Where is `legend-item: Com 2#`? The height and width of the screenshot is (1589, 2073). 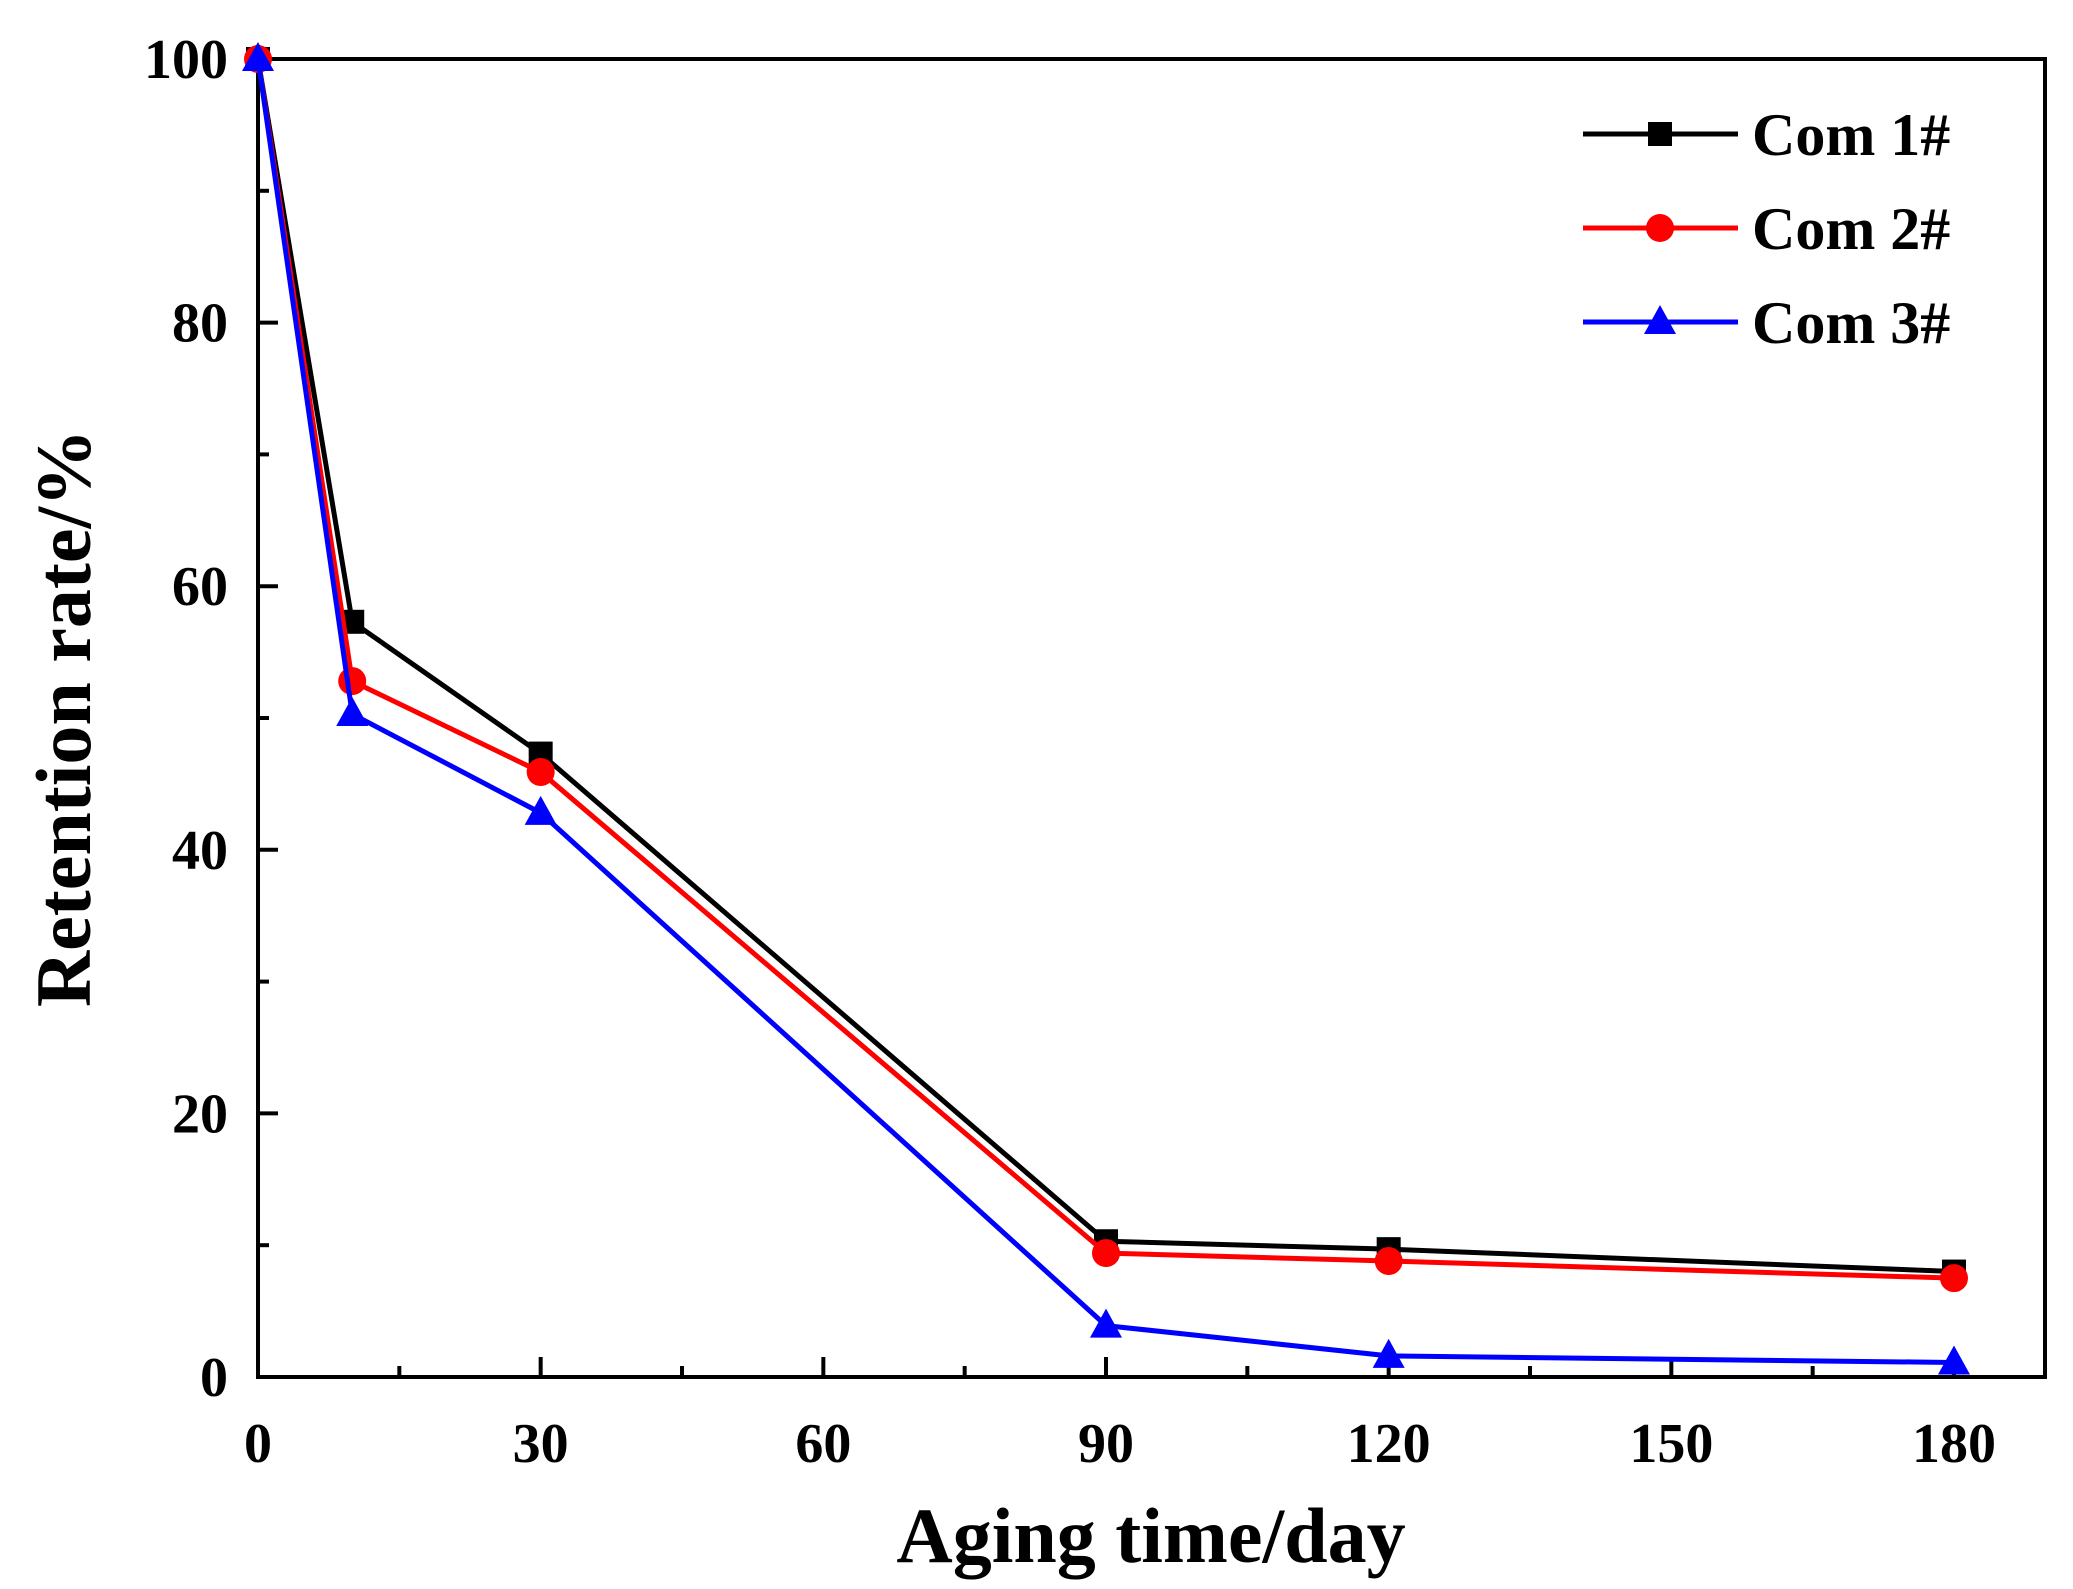 legend-item: Com 2# is located at coordinates (1766, 229).